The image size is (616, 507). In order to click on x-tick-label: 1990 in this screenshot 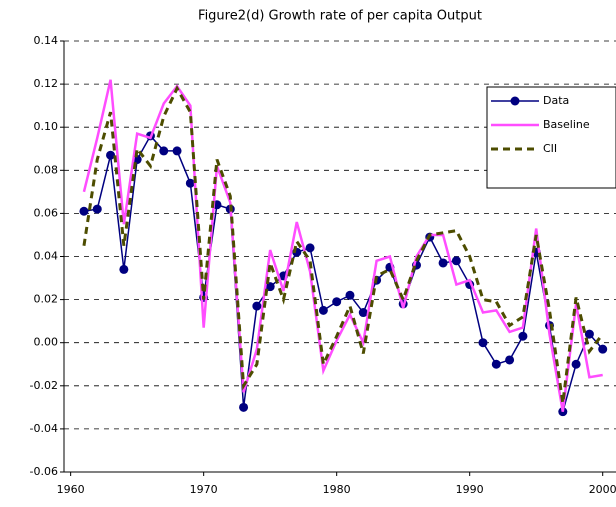, I will do `click(470, 489)`.